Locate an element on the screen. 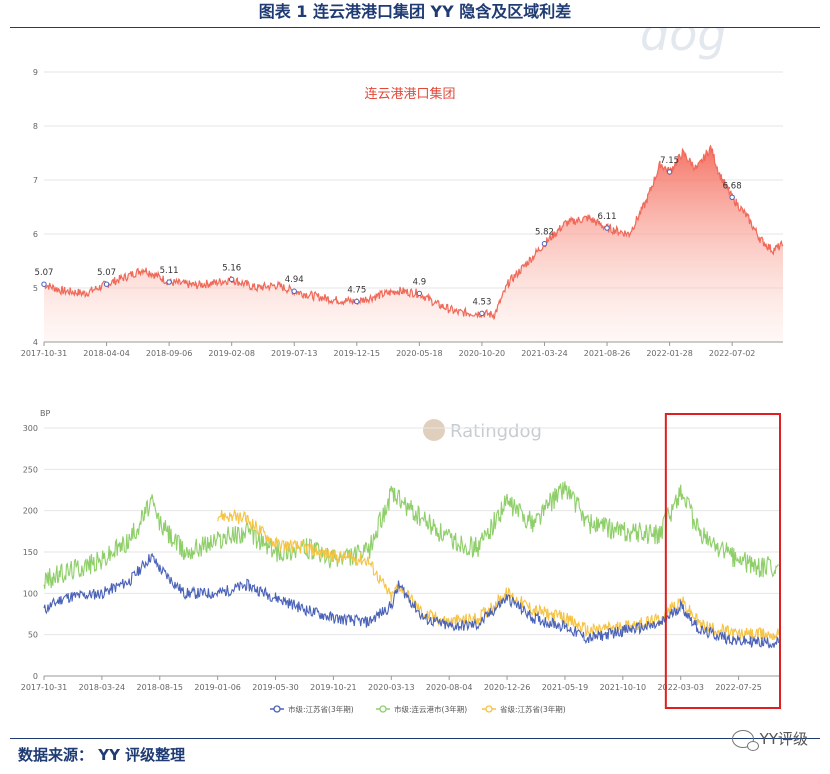 Image resolution: width=830 pixels, height=774 pixels. x-tick-label: 2021-08-26 is located at coordinates (607, 353).